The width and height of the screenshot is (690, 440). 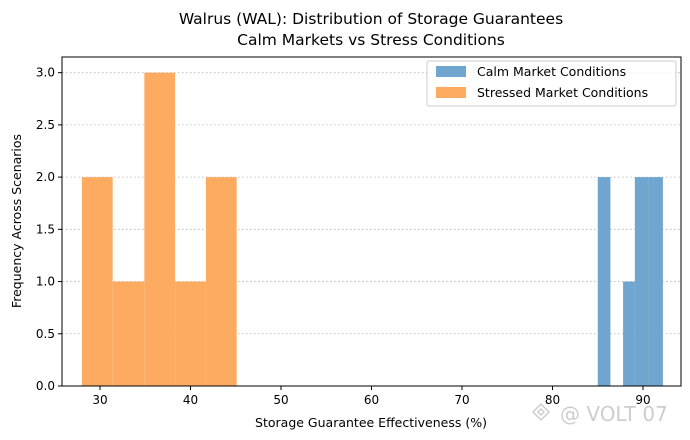 What do you see at coordinates (45, 334) in the screenshot?
I see `y-tick-label-1: 0.5` at bounding box center [45, 334].